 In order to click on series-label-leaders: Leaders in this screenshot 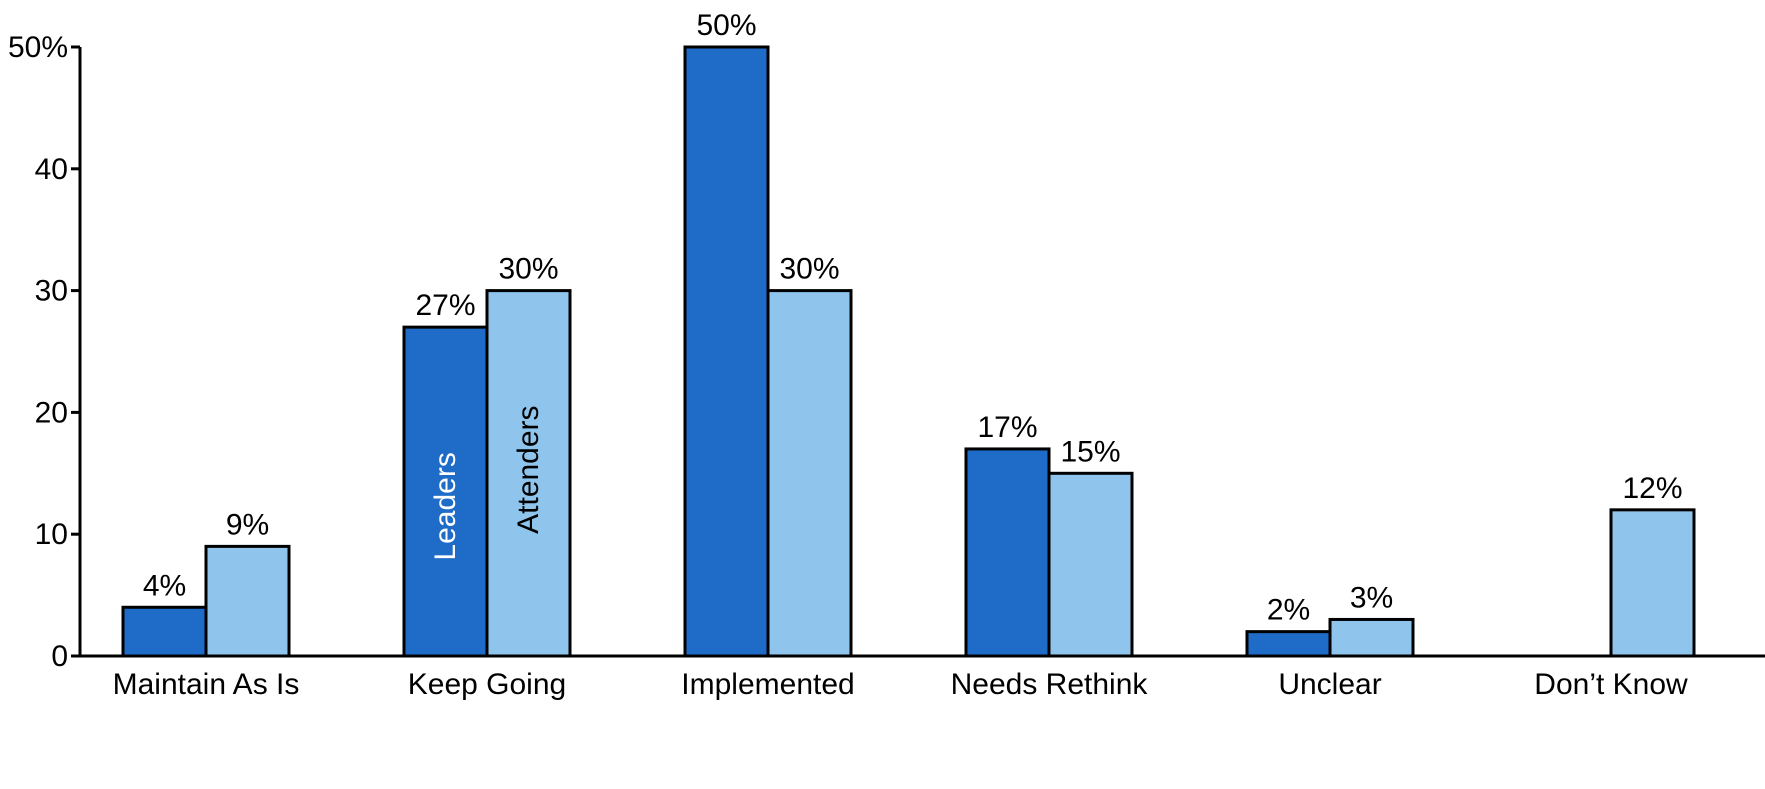, I will do `click(445, 506)`.